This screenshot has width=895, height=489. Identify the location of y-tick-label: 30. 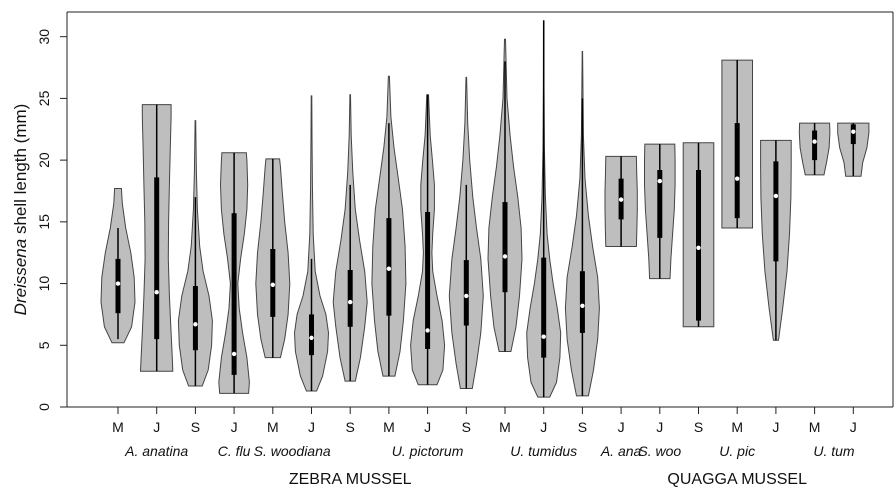
(44, 37).